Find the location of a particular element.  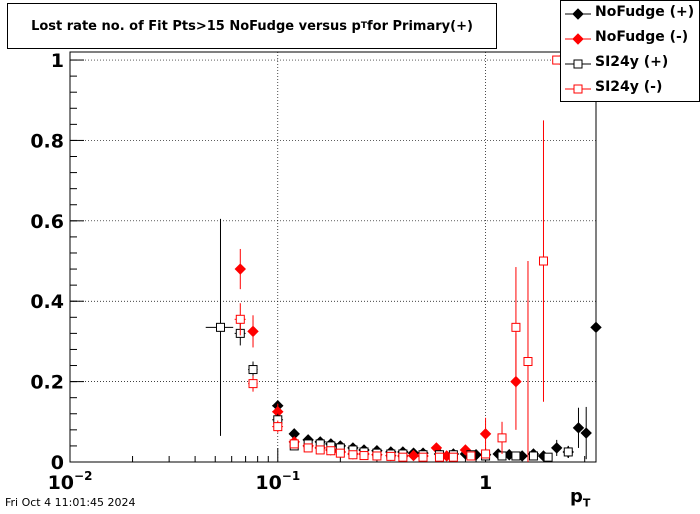

legend-entry-nofudge-minus: NoFudge (-) is located at coordinates (630, 39).